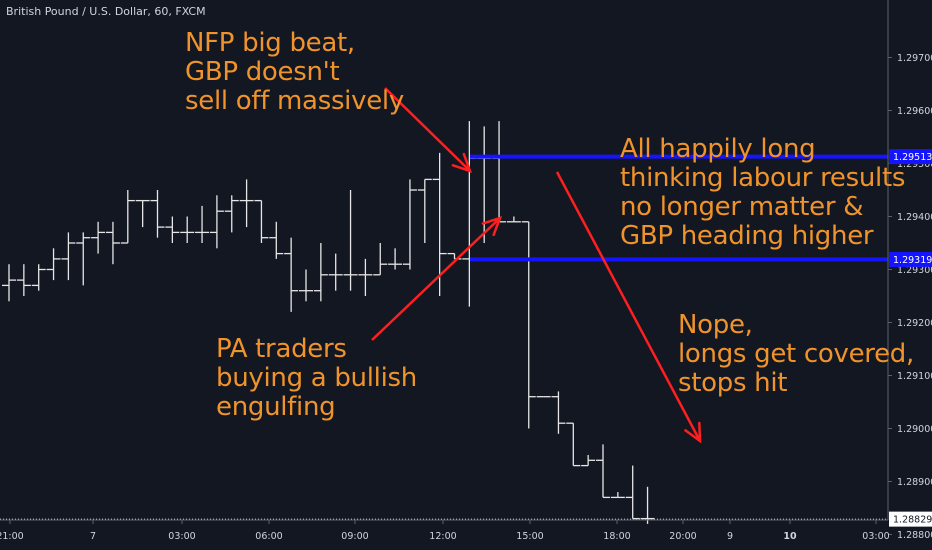 This screenshot has width=932, height=550. What do you see at coordinates (442, 536) in the screenshot?
I see `time-tick-label: 12:00` at bounding box center [442, 536].